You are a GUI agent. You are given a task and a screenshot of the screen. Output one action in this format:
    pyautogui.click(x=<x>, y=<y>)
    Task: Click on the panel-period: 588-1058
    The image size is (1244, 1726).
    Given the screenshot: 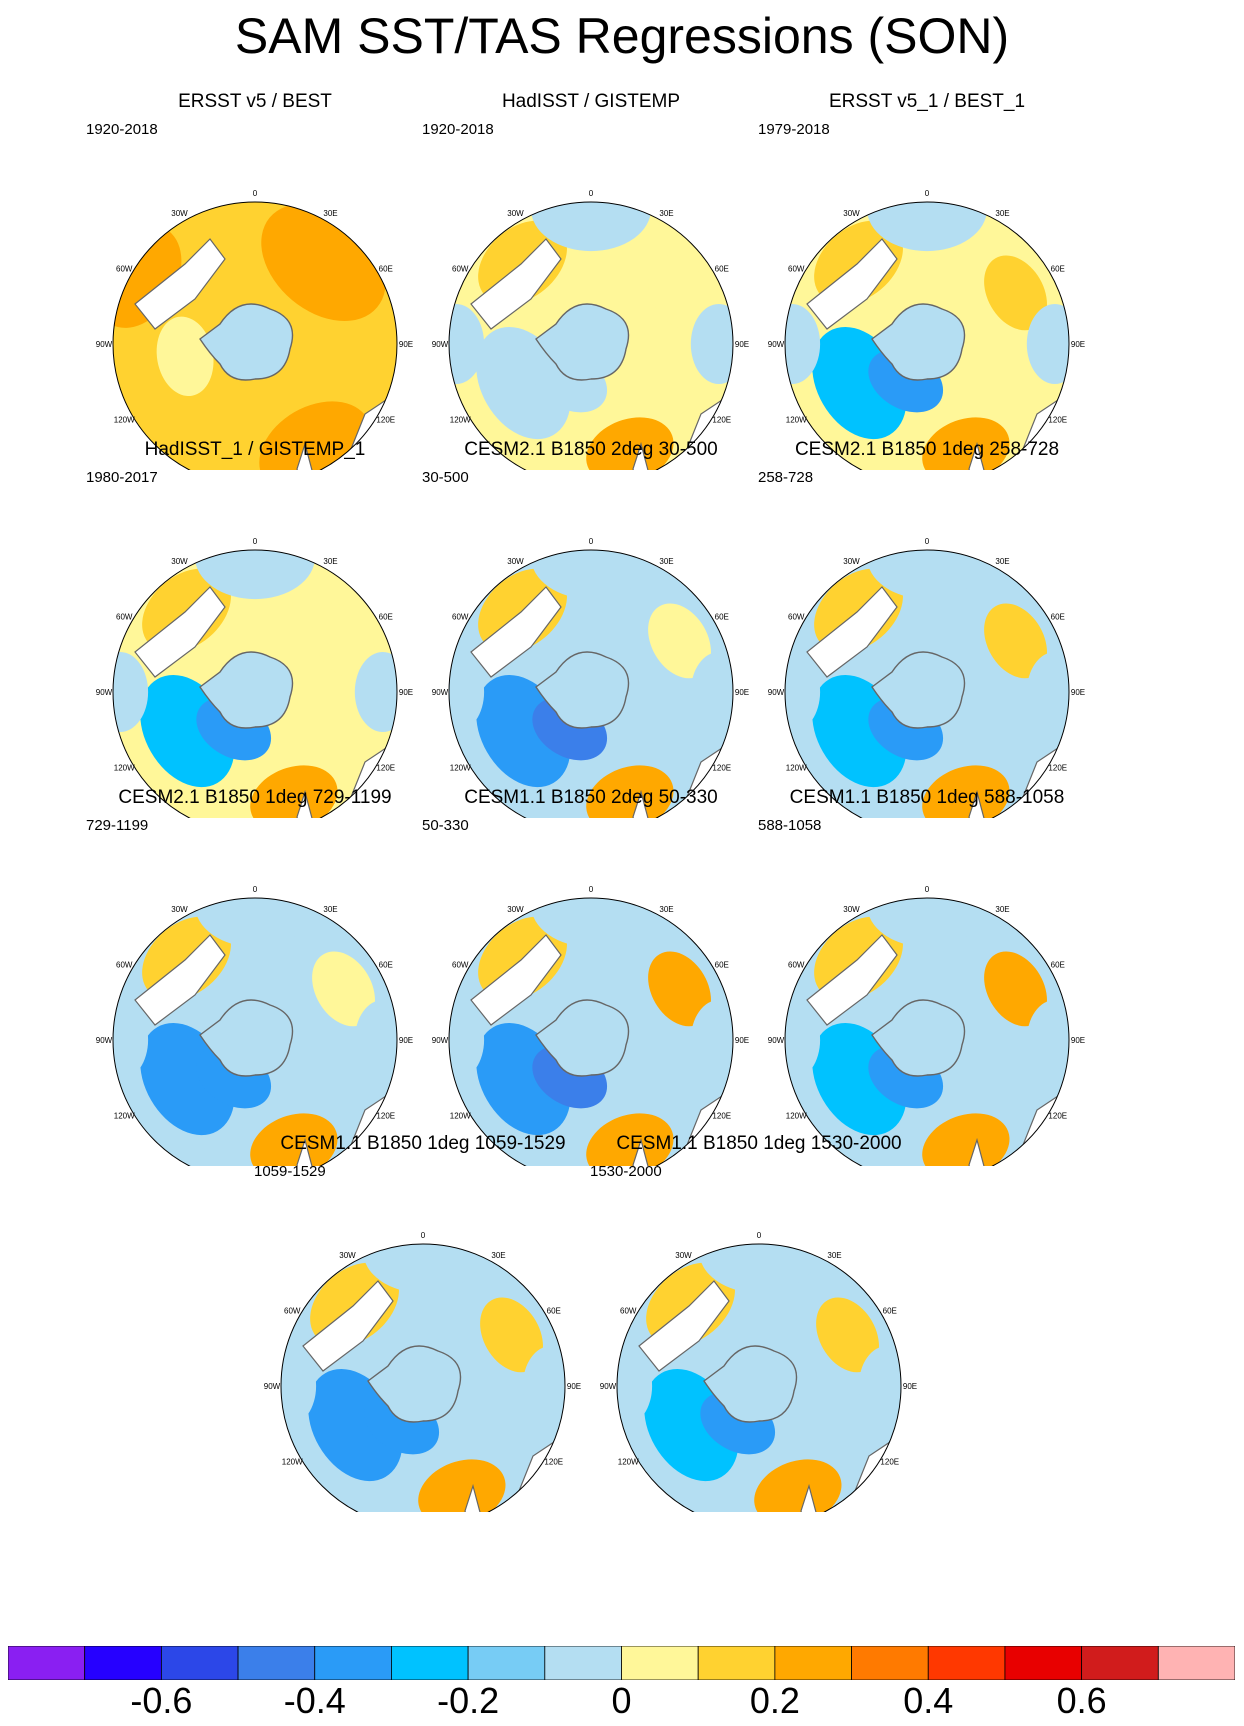 What is the action you would take?
    pyautogui.click(x=790, y=825)
    